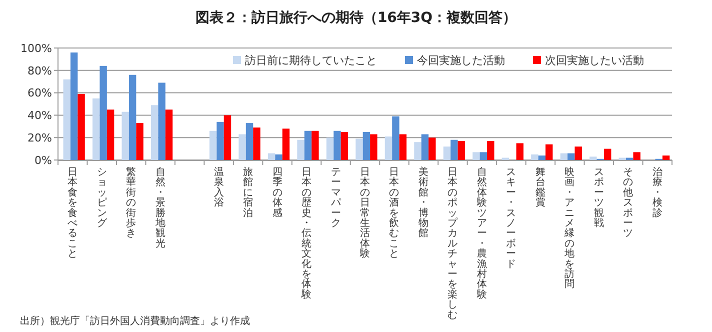 The height and width of the screenshot is (332, 712). I want to click on category-label: 日本の日常生活体験, so click(365, 213).